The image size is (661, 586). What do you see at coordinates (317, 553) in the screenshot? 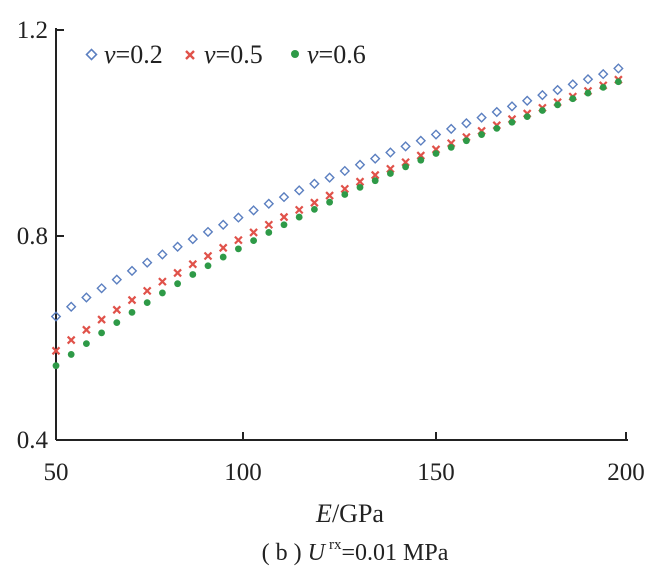
I see `caption-var: U` at bounding box center [317, 553].